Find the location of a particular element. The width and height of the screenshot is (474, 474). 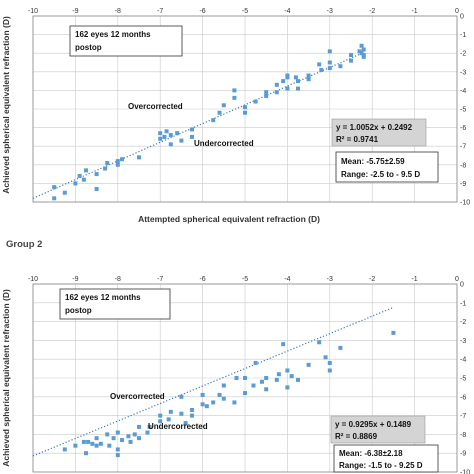

y-tick-label: -3 is located at coordinates (463, 341).